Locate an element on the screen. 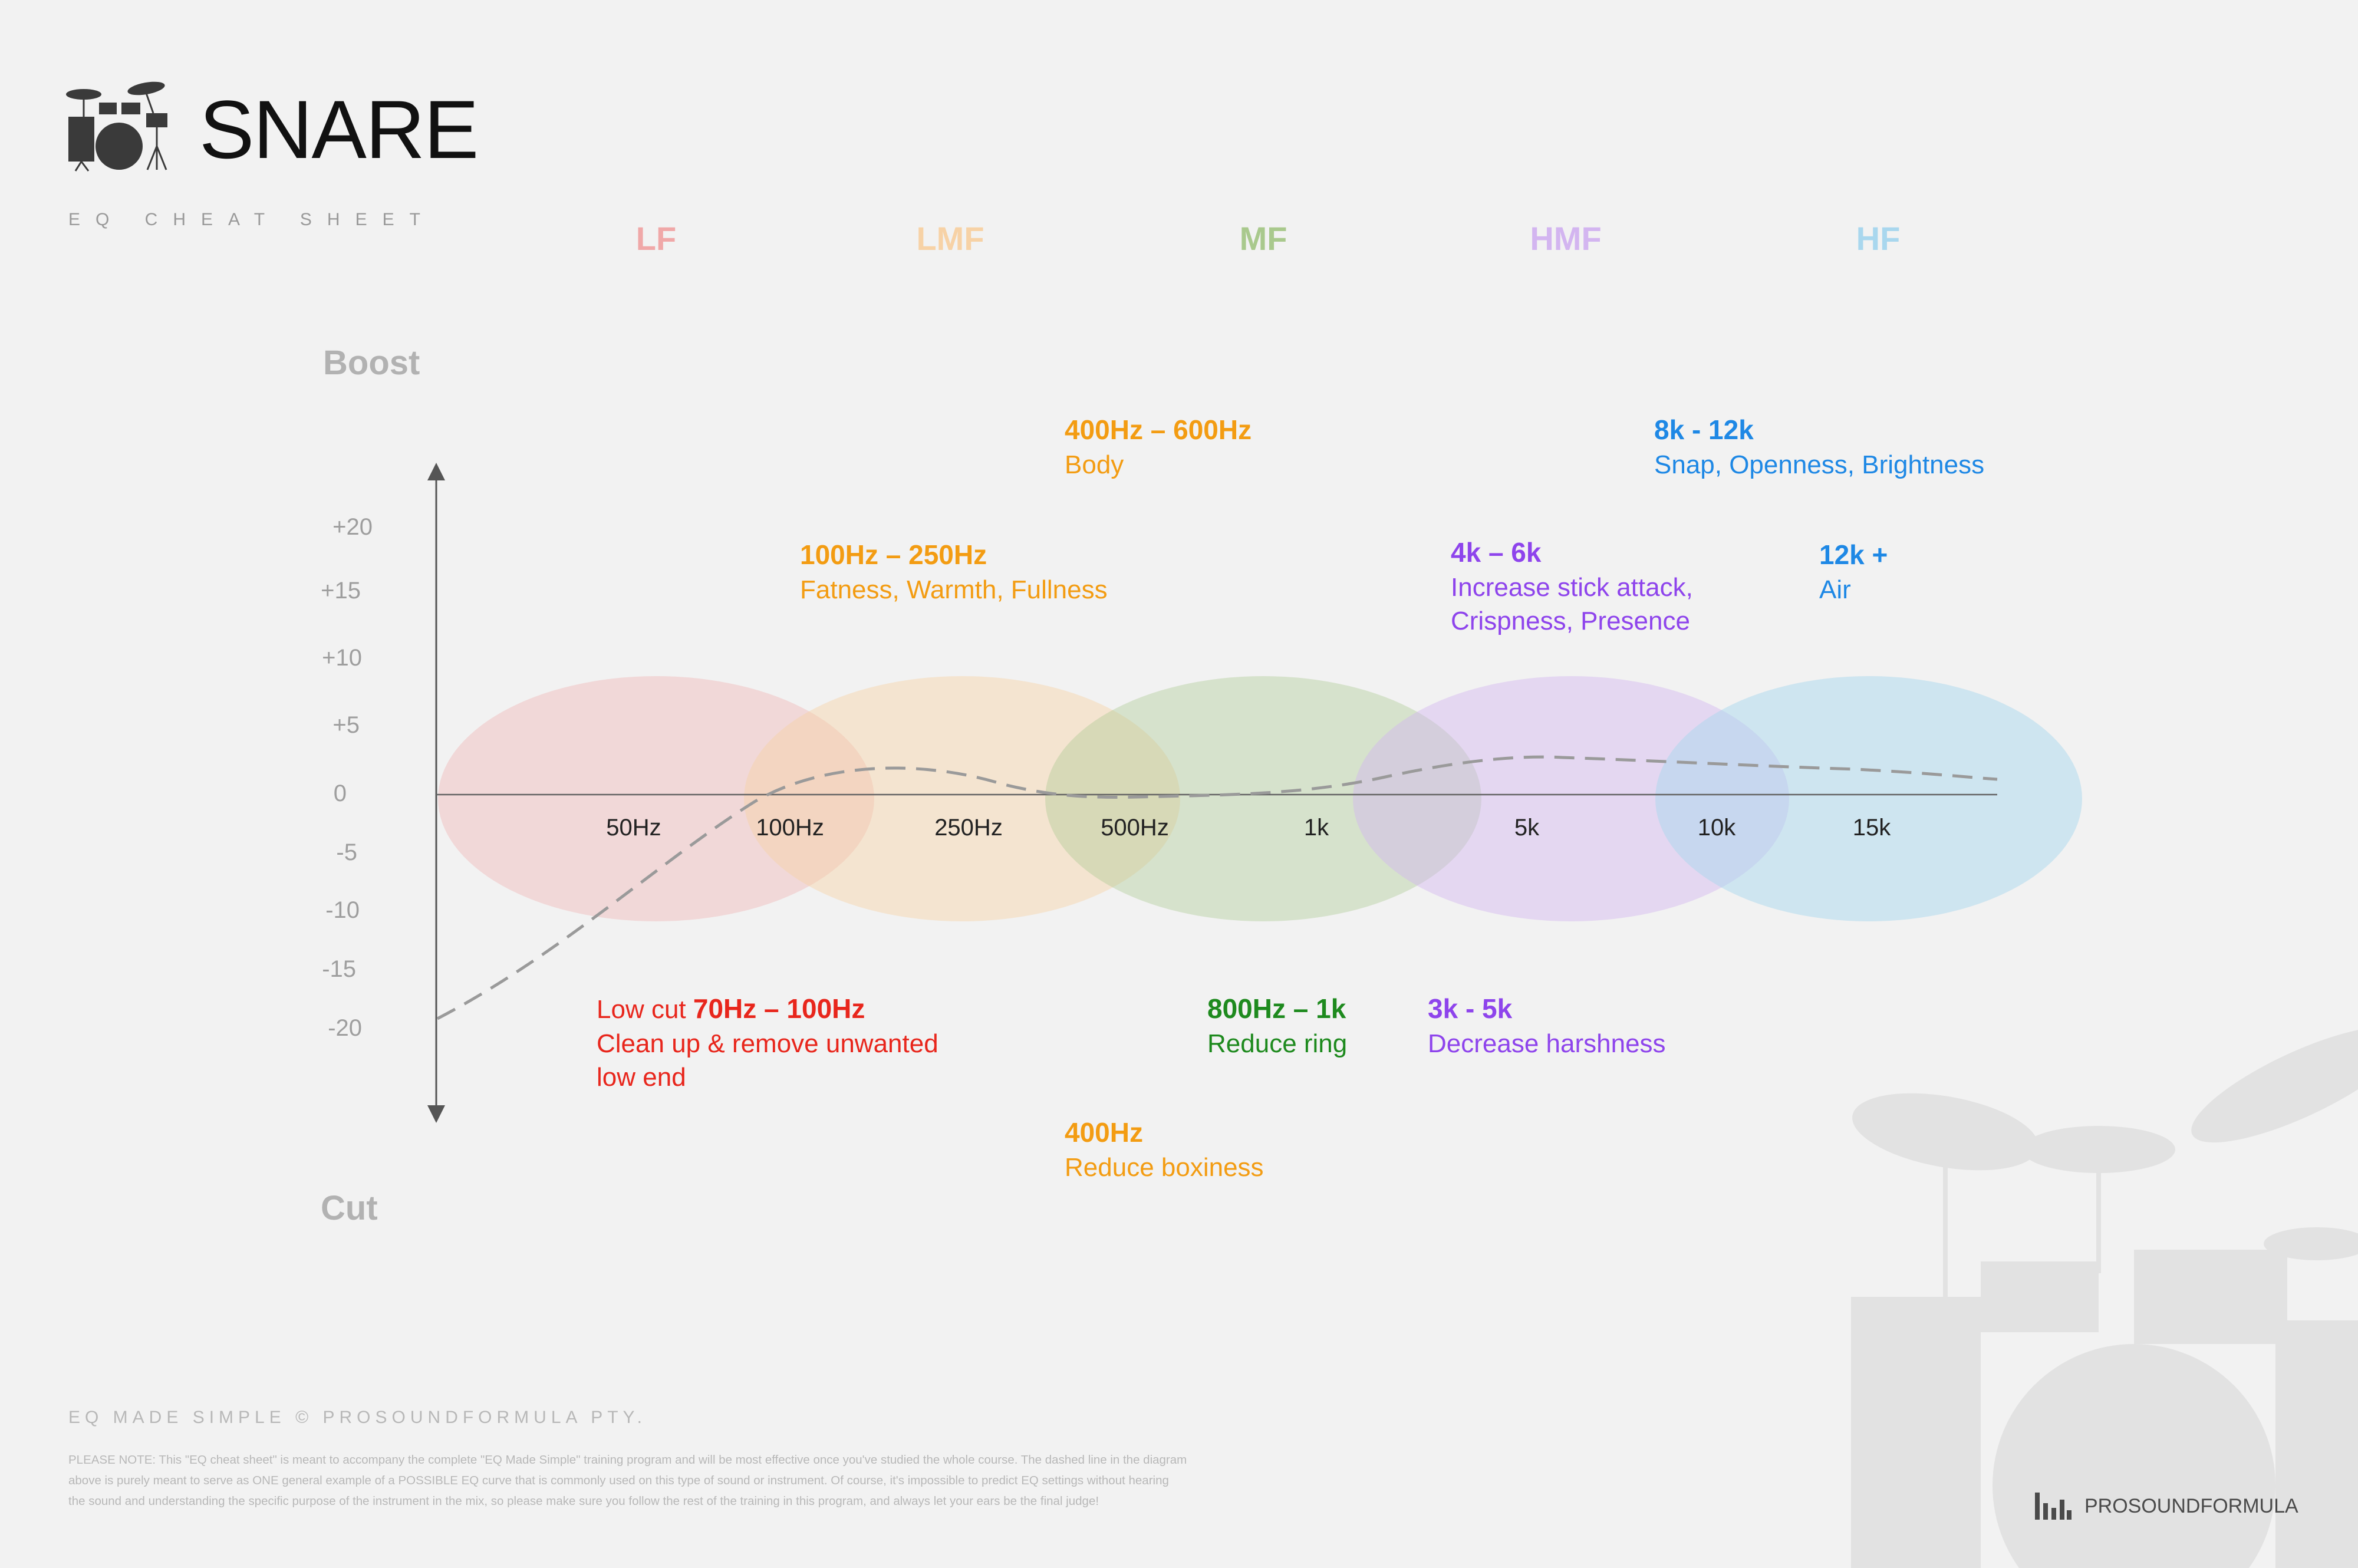 The image size is (2358, 1568). band-label-lf: LF is located at coordinates (656, 238).